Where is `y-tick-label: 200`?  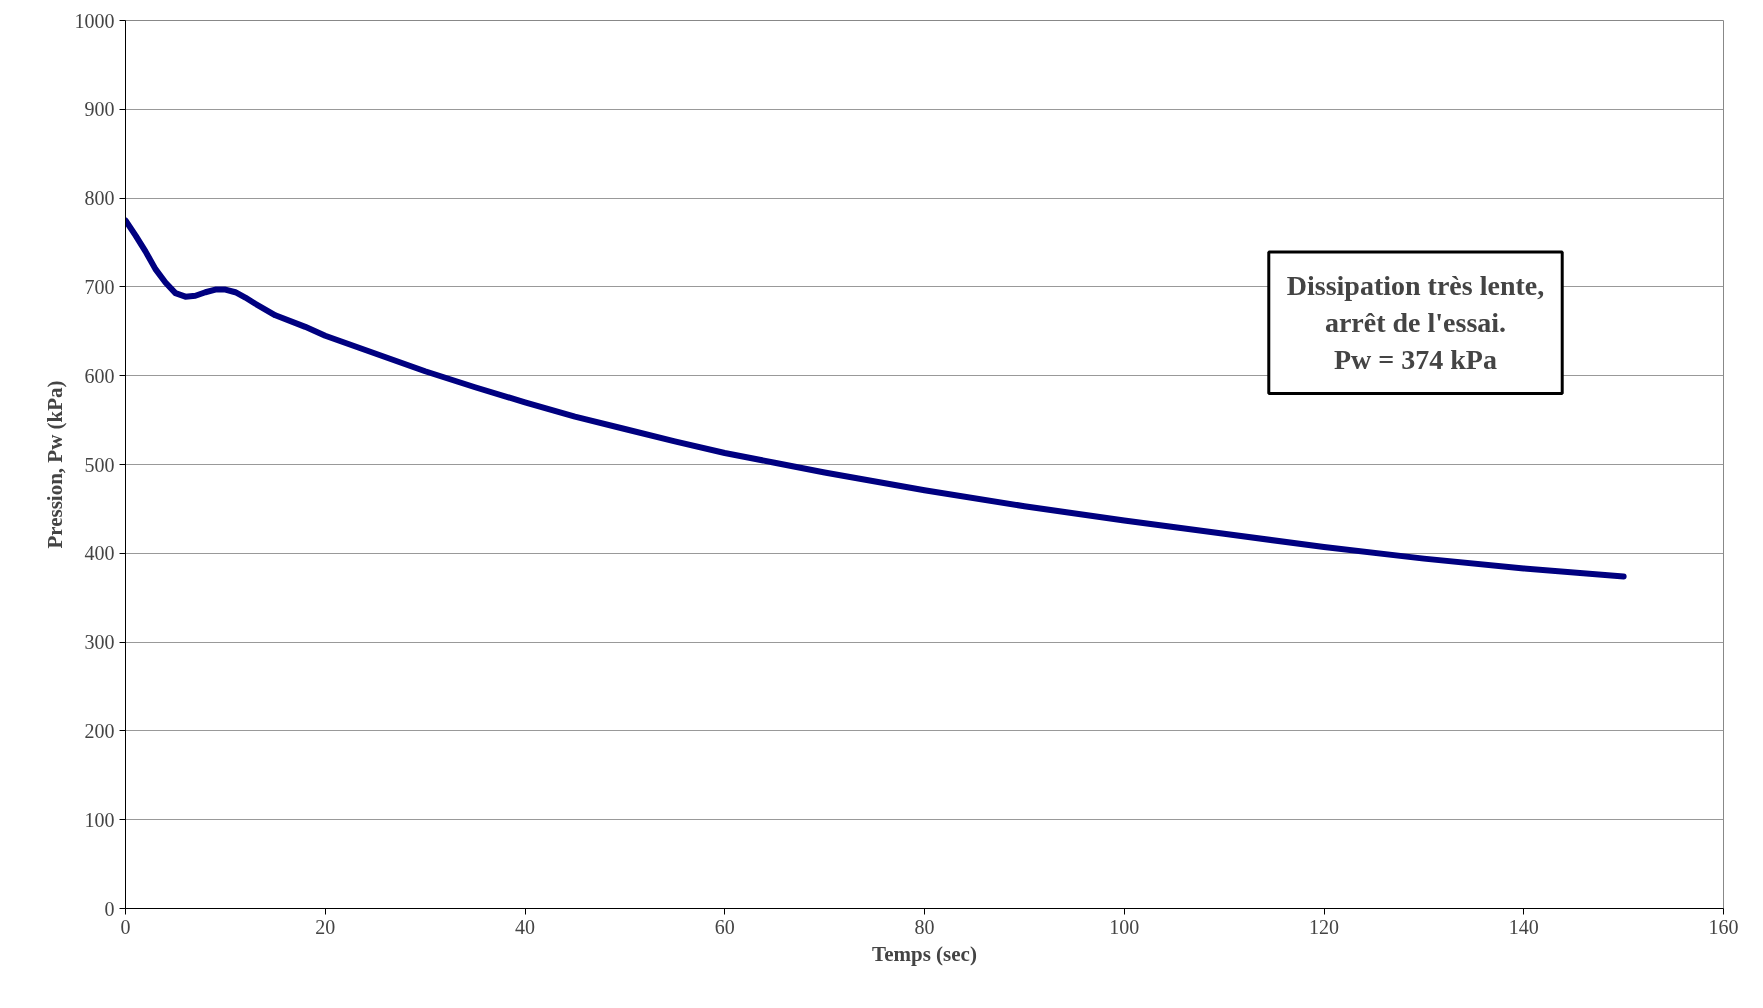 y-tick-label: 200 is located at coordinates (99, 730).